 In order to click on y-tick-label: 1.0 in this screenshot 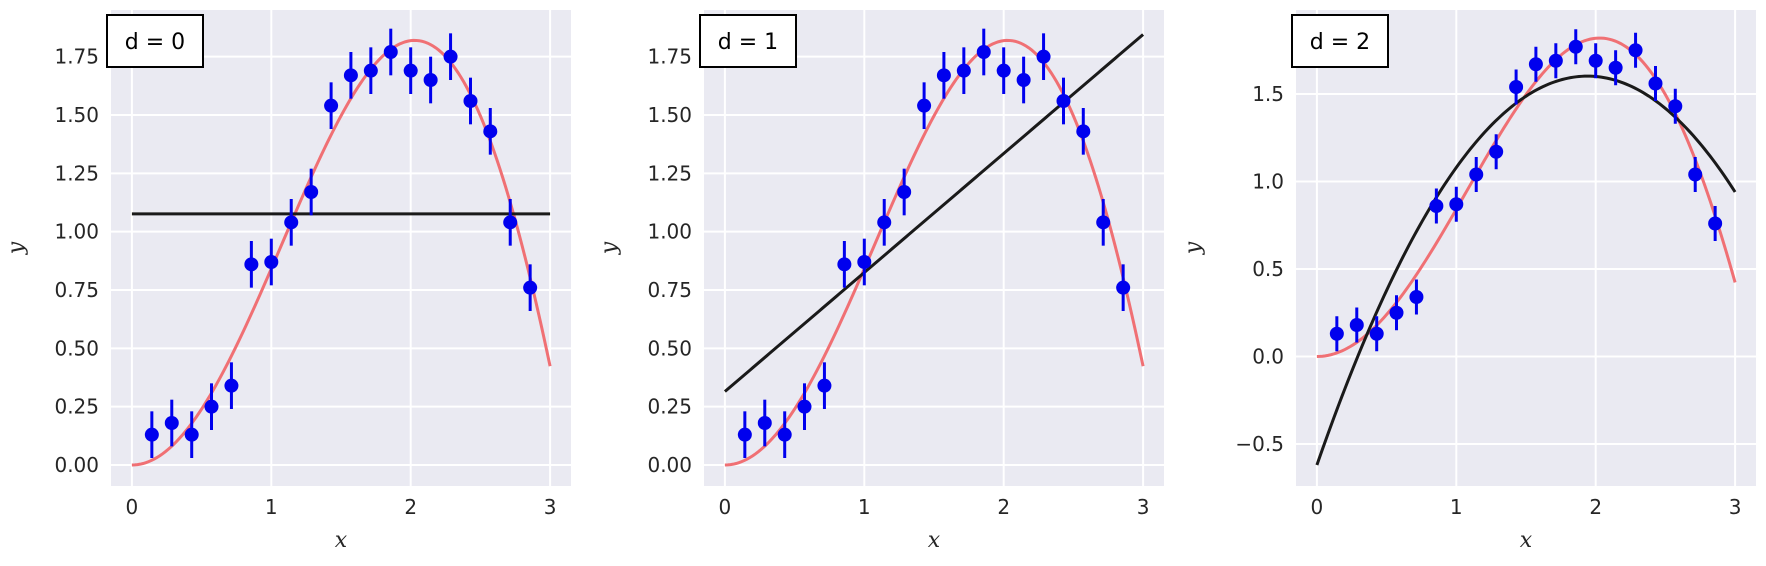, I will do `click(1268, 182)`.